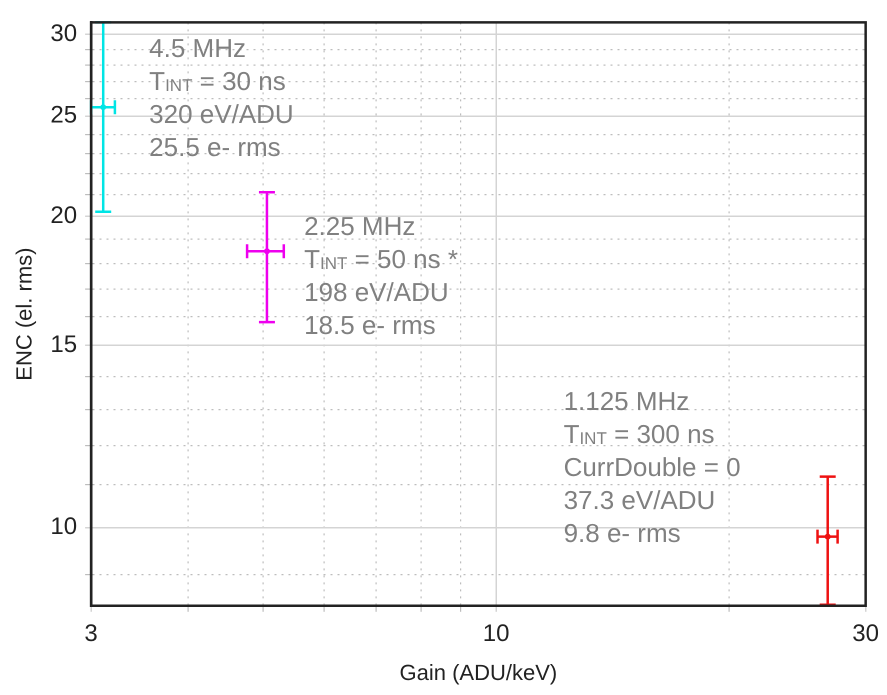  Describe the element at coordinates (64, 33) in the screenshot. I see `y-tick-label: 30` at that location.